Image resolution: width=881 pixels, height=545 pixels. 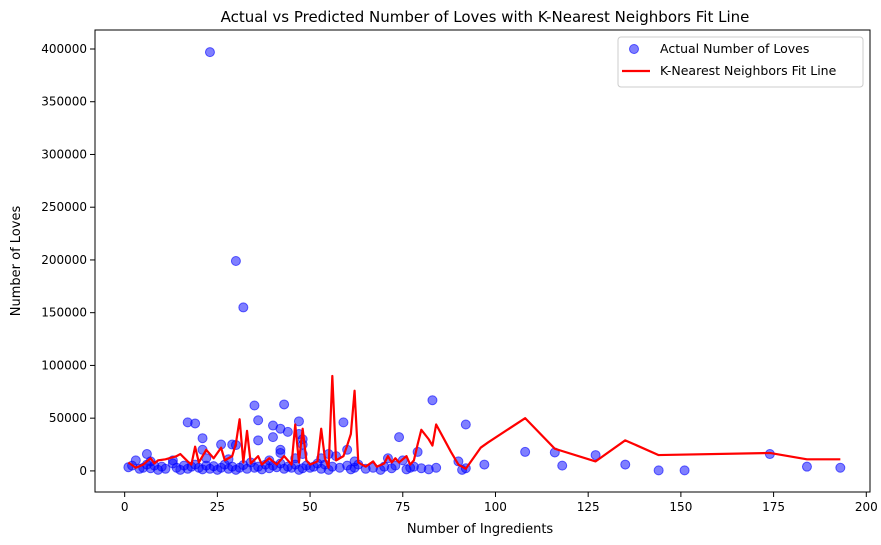 What do you see at coordinates (484, 422) in the screenshot?
I see `knn-fit-line` at bounding box center [484, 422].